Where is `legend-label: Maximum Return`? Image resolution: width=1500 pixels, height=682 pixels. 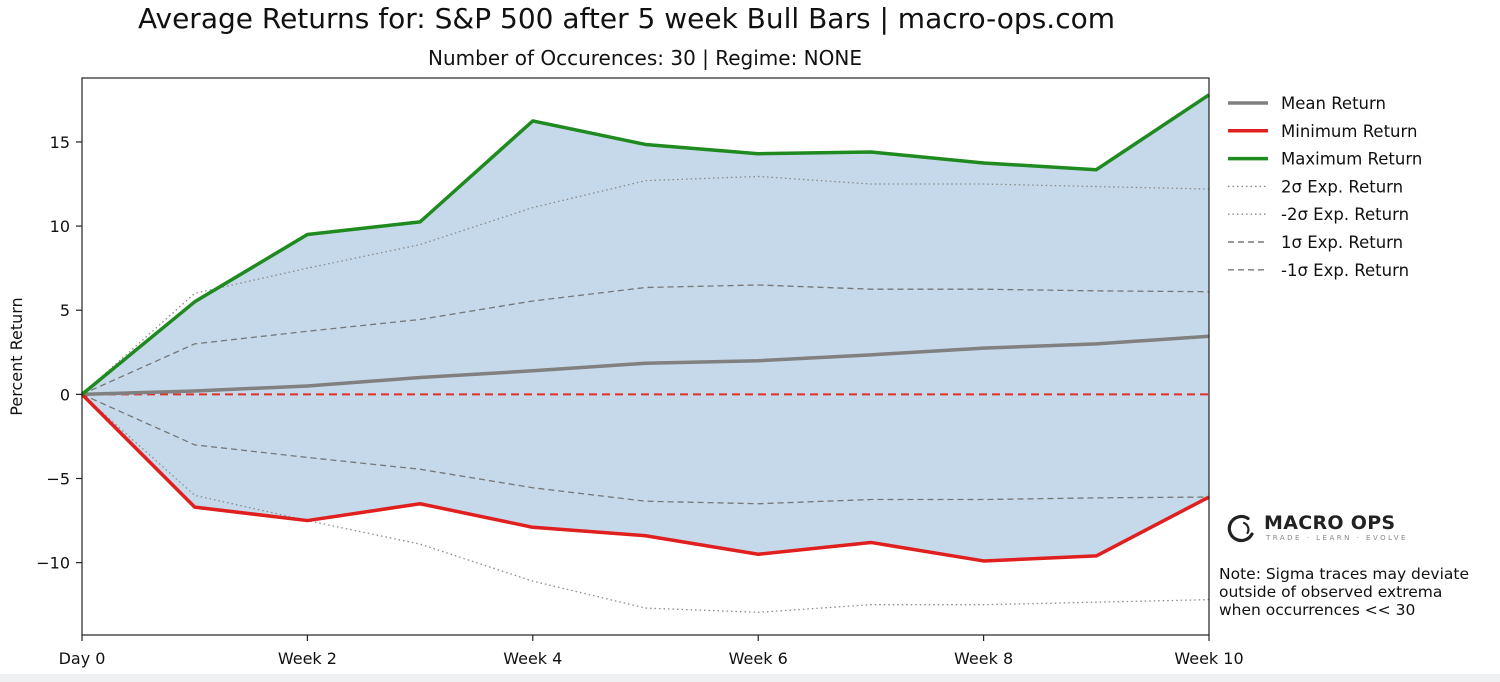
legend-label: Maximum Return is located at coordinates (1351, 159).